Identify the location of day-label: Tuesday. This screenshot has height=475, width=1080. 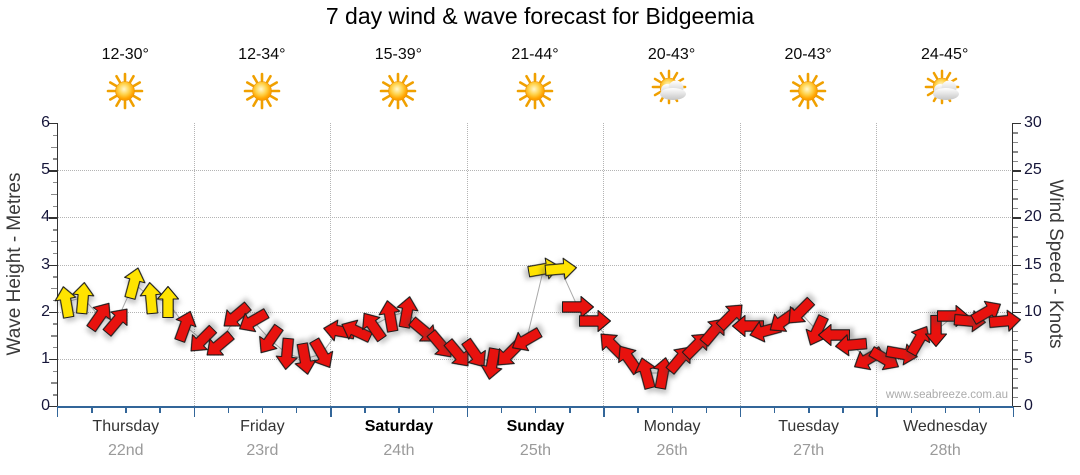
(809, 426).